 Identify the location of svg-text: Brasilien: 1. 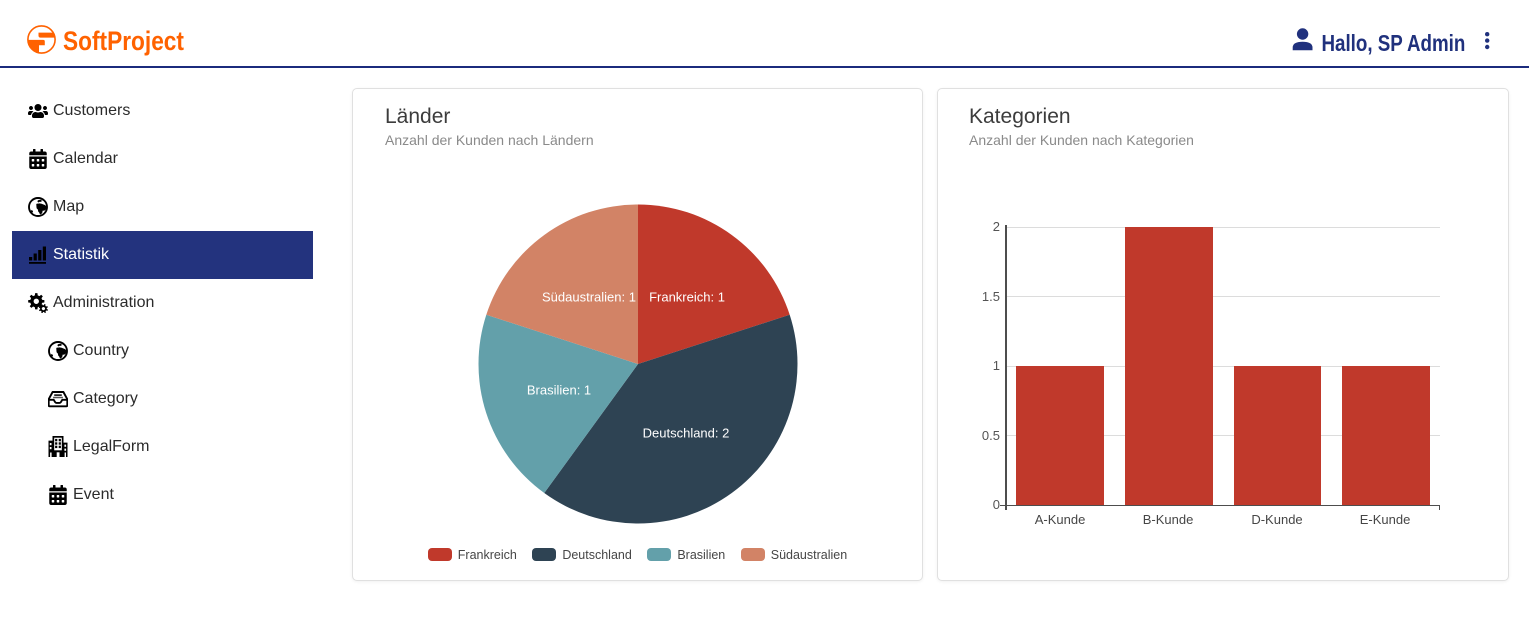
(559, 390).